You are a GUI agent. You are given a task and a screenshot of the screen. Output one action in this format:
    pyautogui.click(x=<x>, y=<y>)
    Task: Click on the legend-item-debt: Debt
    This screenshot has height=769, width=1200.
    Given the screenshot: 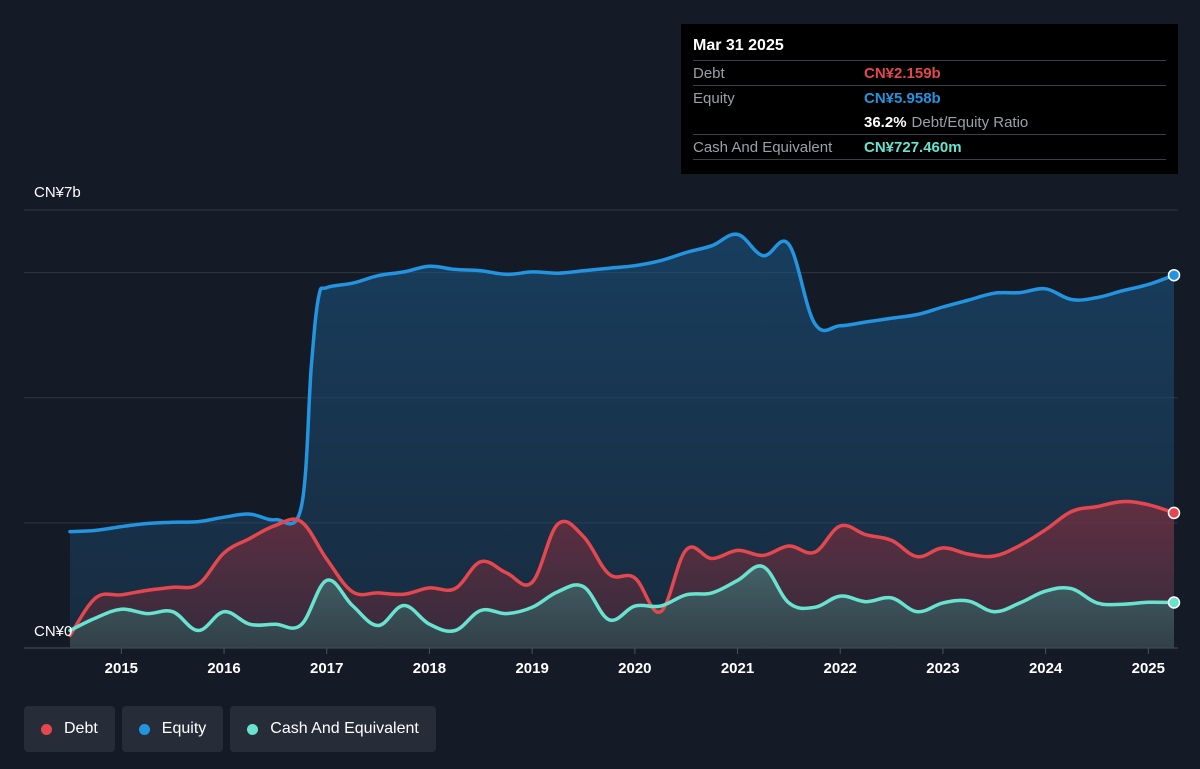 What is the action you would take?
    pyautogui.click(x=69, y=729)
    